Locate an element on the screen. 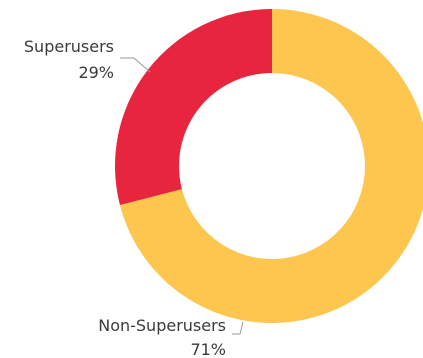 The width and height of the screenshot is (423, 358). slice-value-non-superusers: 71% is located at coordinates (208, 349).